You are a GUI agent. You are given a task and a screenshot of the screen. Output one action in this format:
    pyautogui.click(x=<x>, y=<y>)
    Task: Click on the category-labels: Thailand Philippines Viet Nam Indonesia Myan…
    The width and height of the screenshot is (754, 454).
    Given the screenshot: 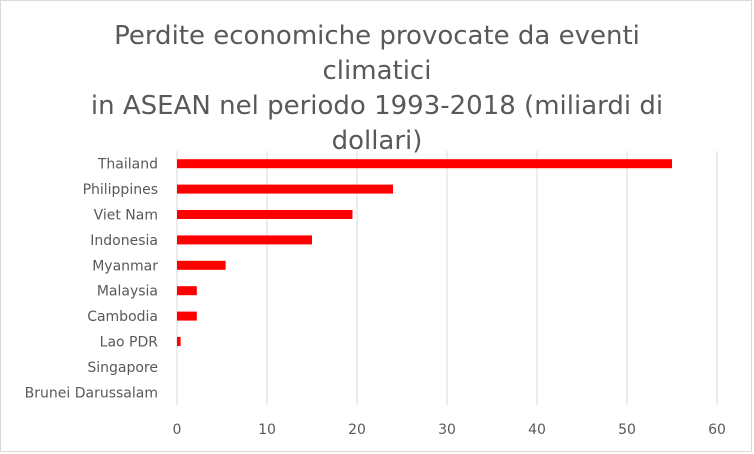 What is the action you would take?
    pyautogui.click(x=92, y=279)
    